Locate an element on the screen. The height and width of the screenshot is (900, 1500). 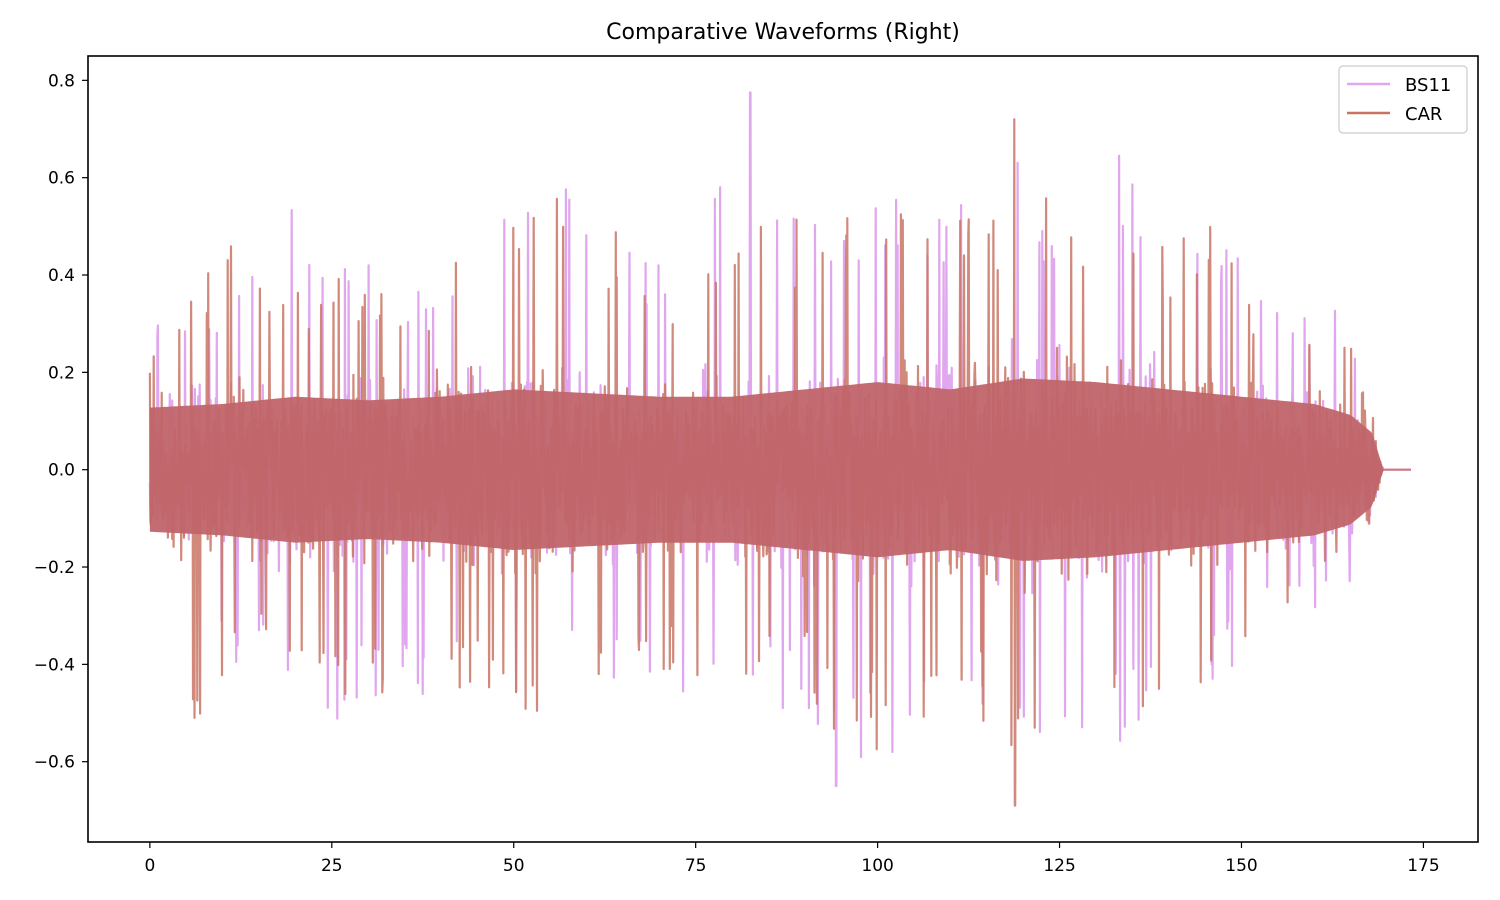
x-tick-label: 75 is located at coordinates (696, 866).